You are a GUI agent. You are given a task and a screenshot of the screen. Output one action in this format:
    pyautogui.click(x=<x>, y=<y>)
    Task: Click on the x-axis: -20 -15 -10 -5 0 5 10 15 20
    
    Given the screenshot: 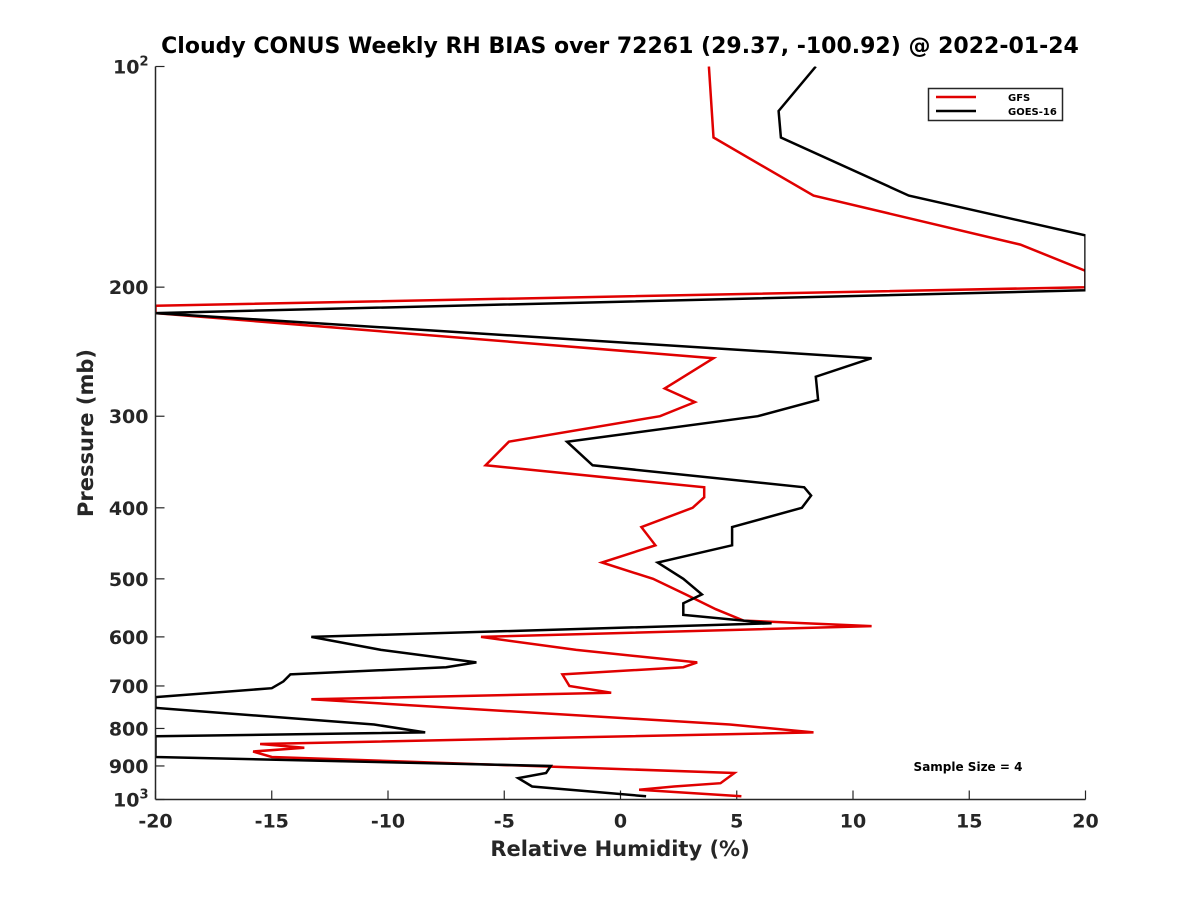 What is the action you would take?
    pyautogui.click(x=618, y=811)
    